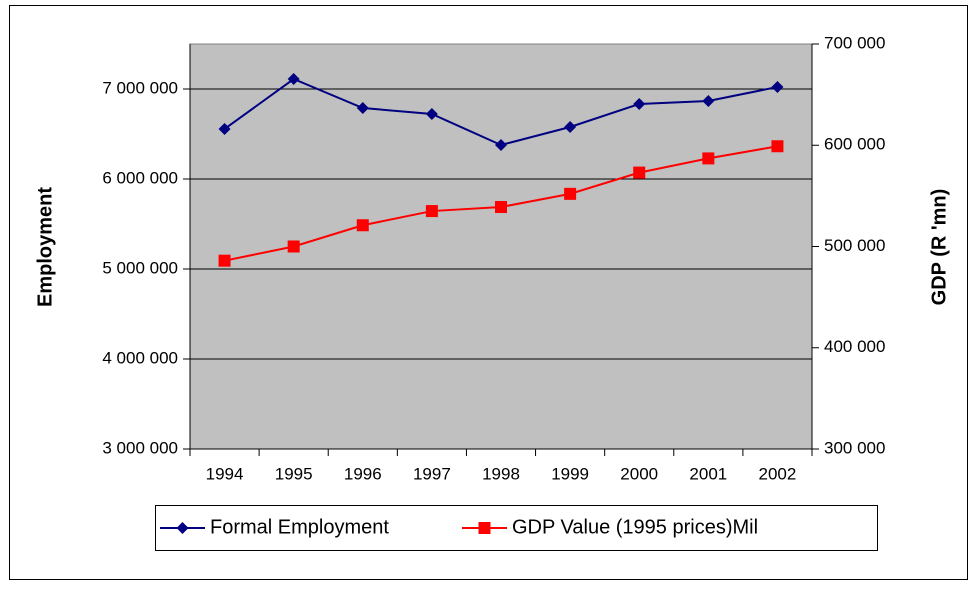 This screenshot has width=969, height=589. I want to click on y2-tick-label: 300 000, so click(854, 447).